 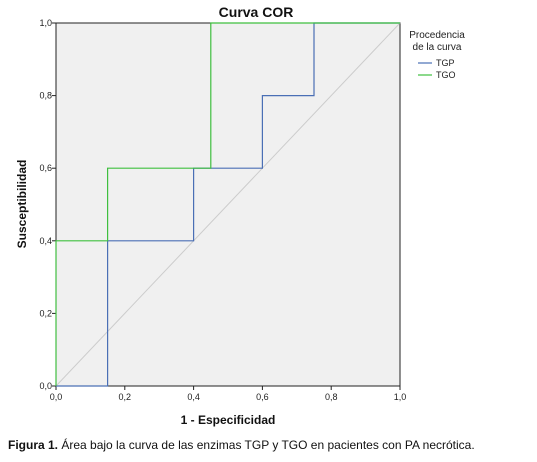 I want to click on x-tick-label: 0,0, so click(x=56, y=397).